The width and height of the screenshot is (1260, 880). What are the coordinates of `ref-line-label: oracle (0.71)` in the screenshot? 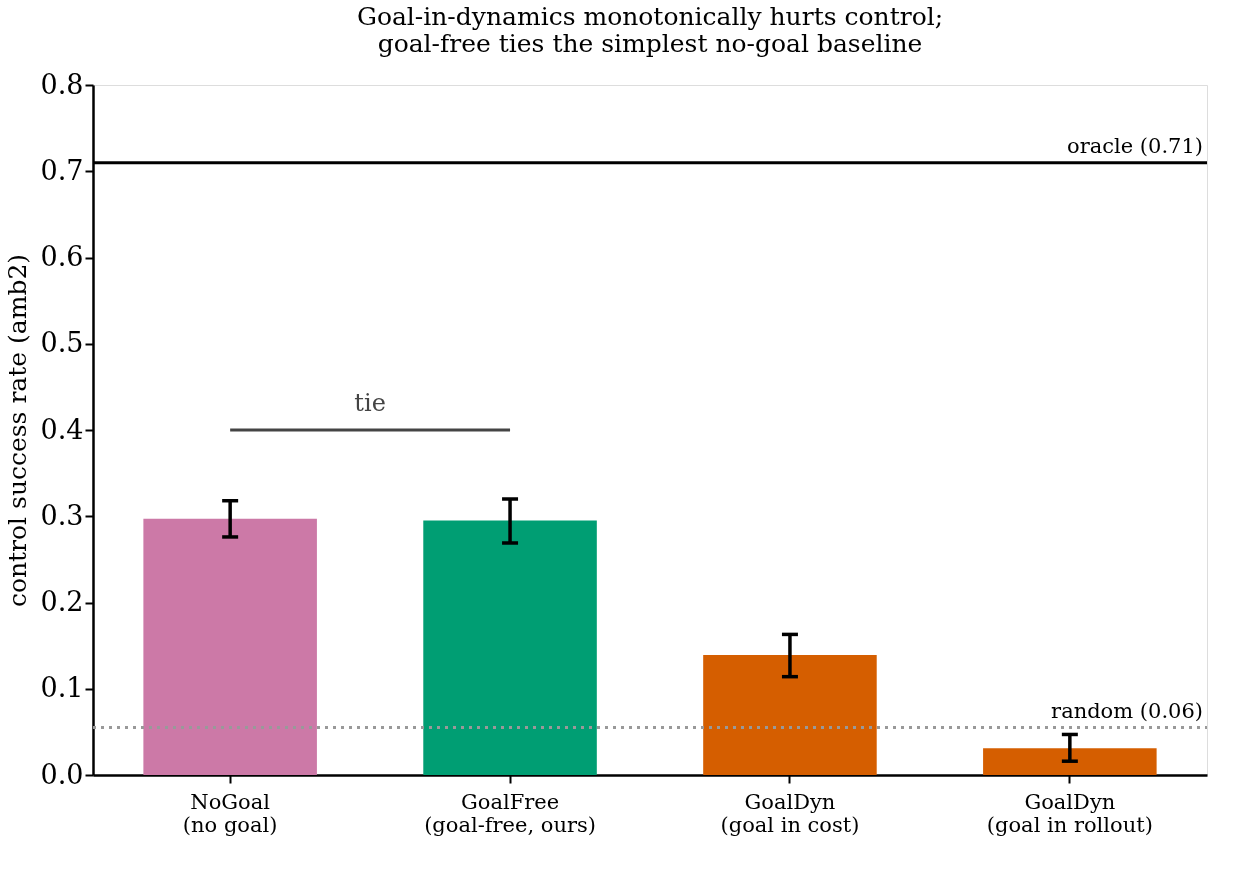 It's located at (1135, 145).